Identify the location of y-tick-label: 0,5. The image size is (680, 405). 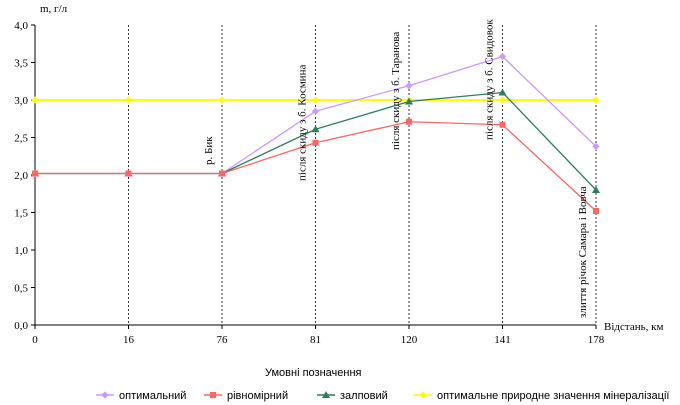
(21, 289).